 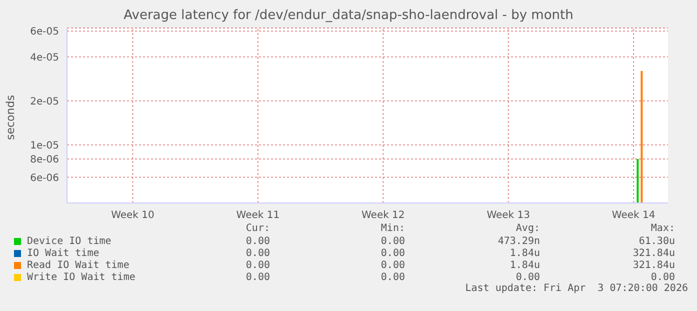 What do you see at coordinates (44, 146) in the screenshot?
I see `y-tick-label: 1e-05` at bounding box center [44, 146].